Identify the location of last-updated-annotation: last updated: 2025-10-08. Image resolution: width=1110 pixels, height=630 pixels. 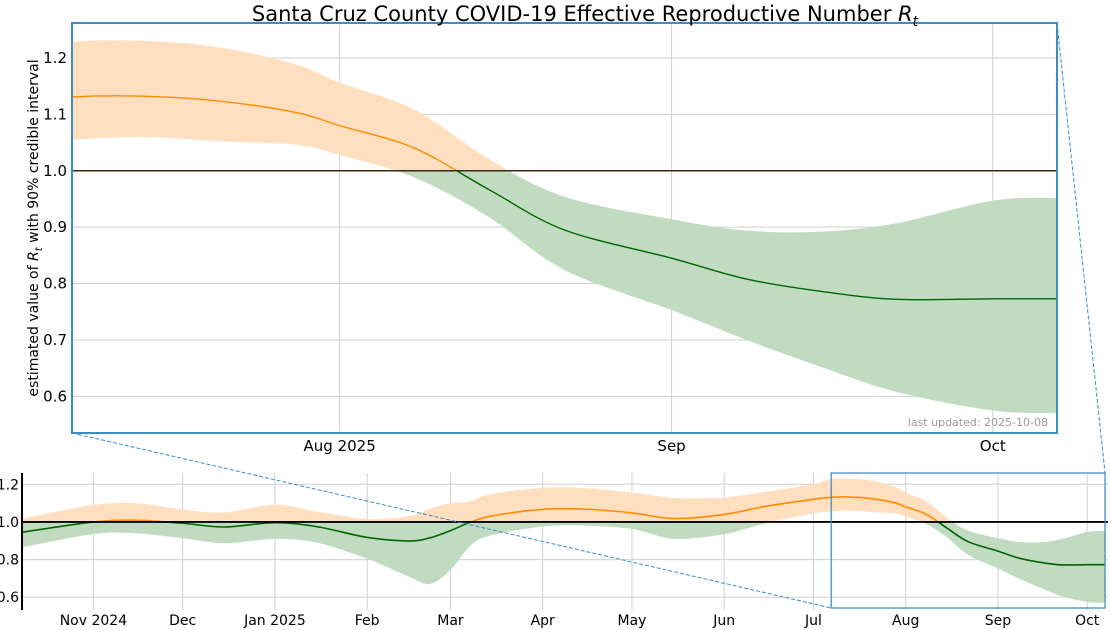
(978, 422).